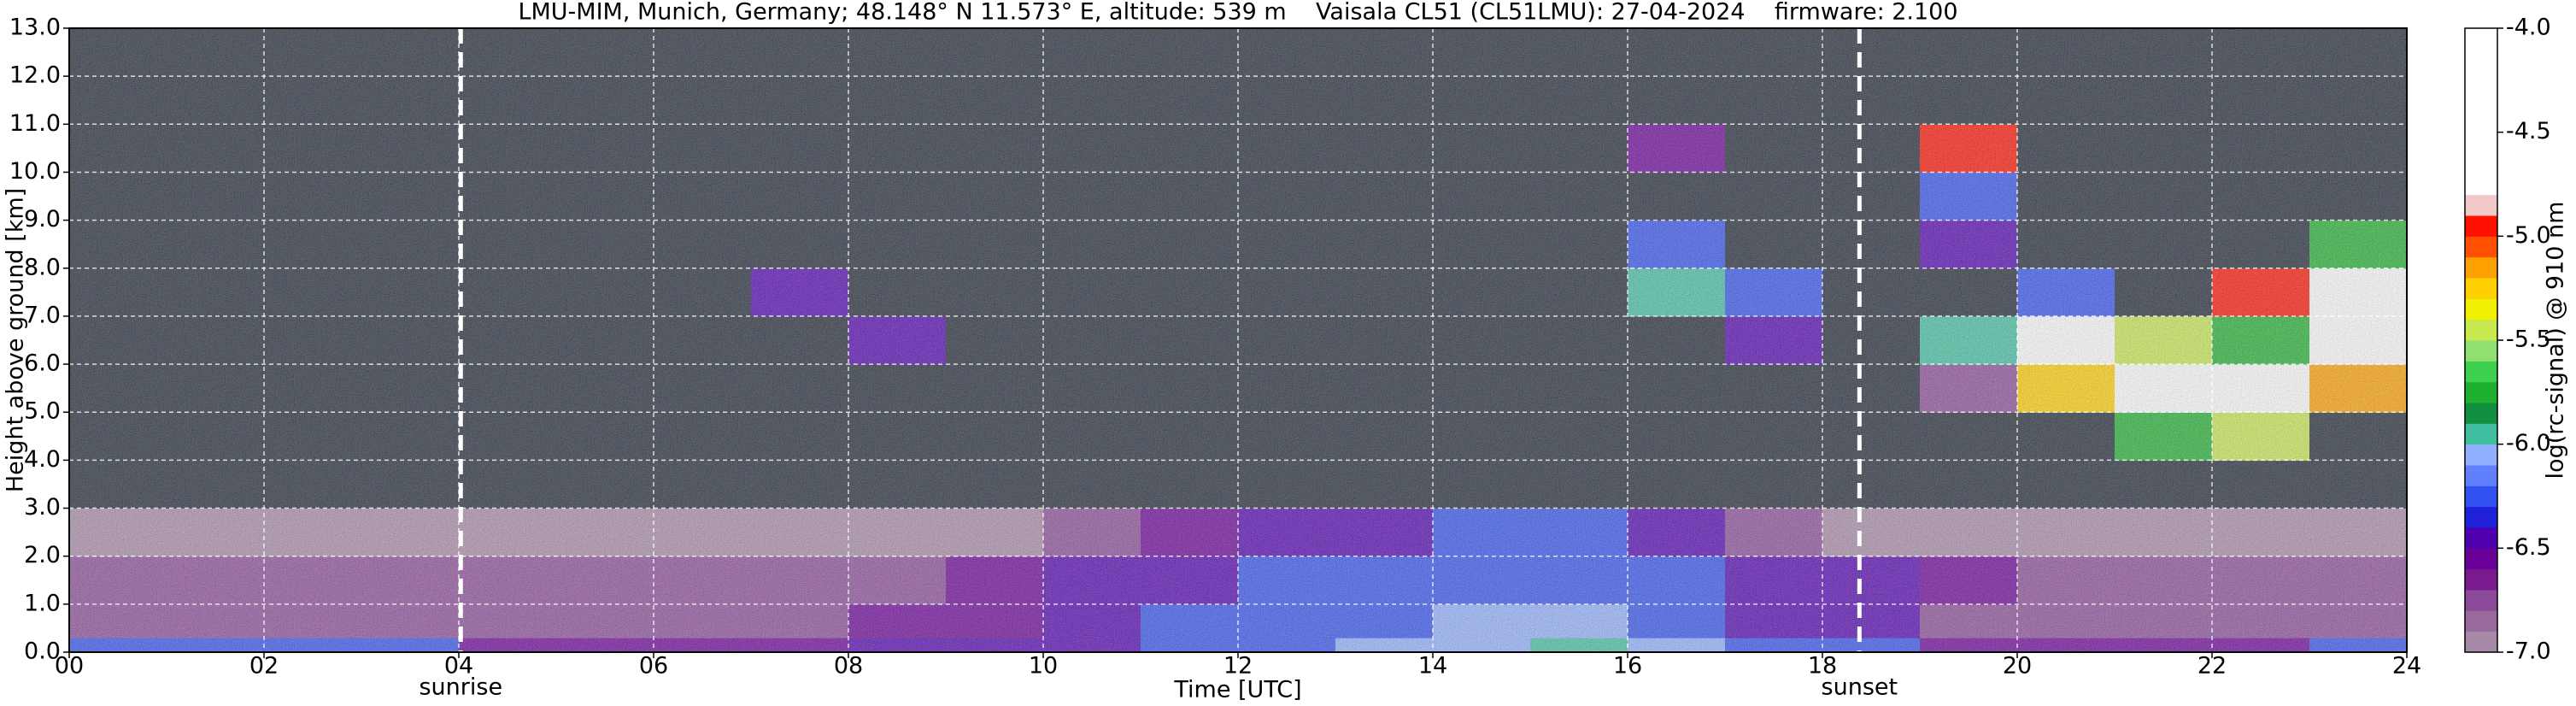 The image size is (2576, 706). Describe the element at coordinates (2406, 666) in the screenshot. I see `x-tick-label: 24` at that location.